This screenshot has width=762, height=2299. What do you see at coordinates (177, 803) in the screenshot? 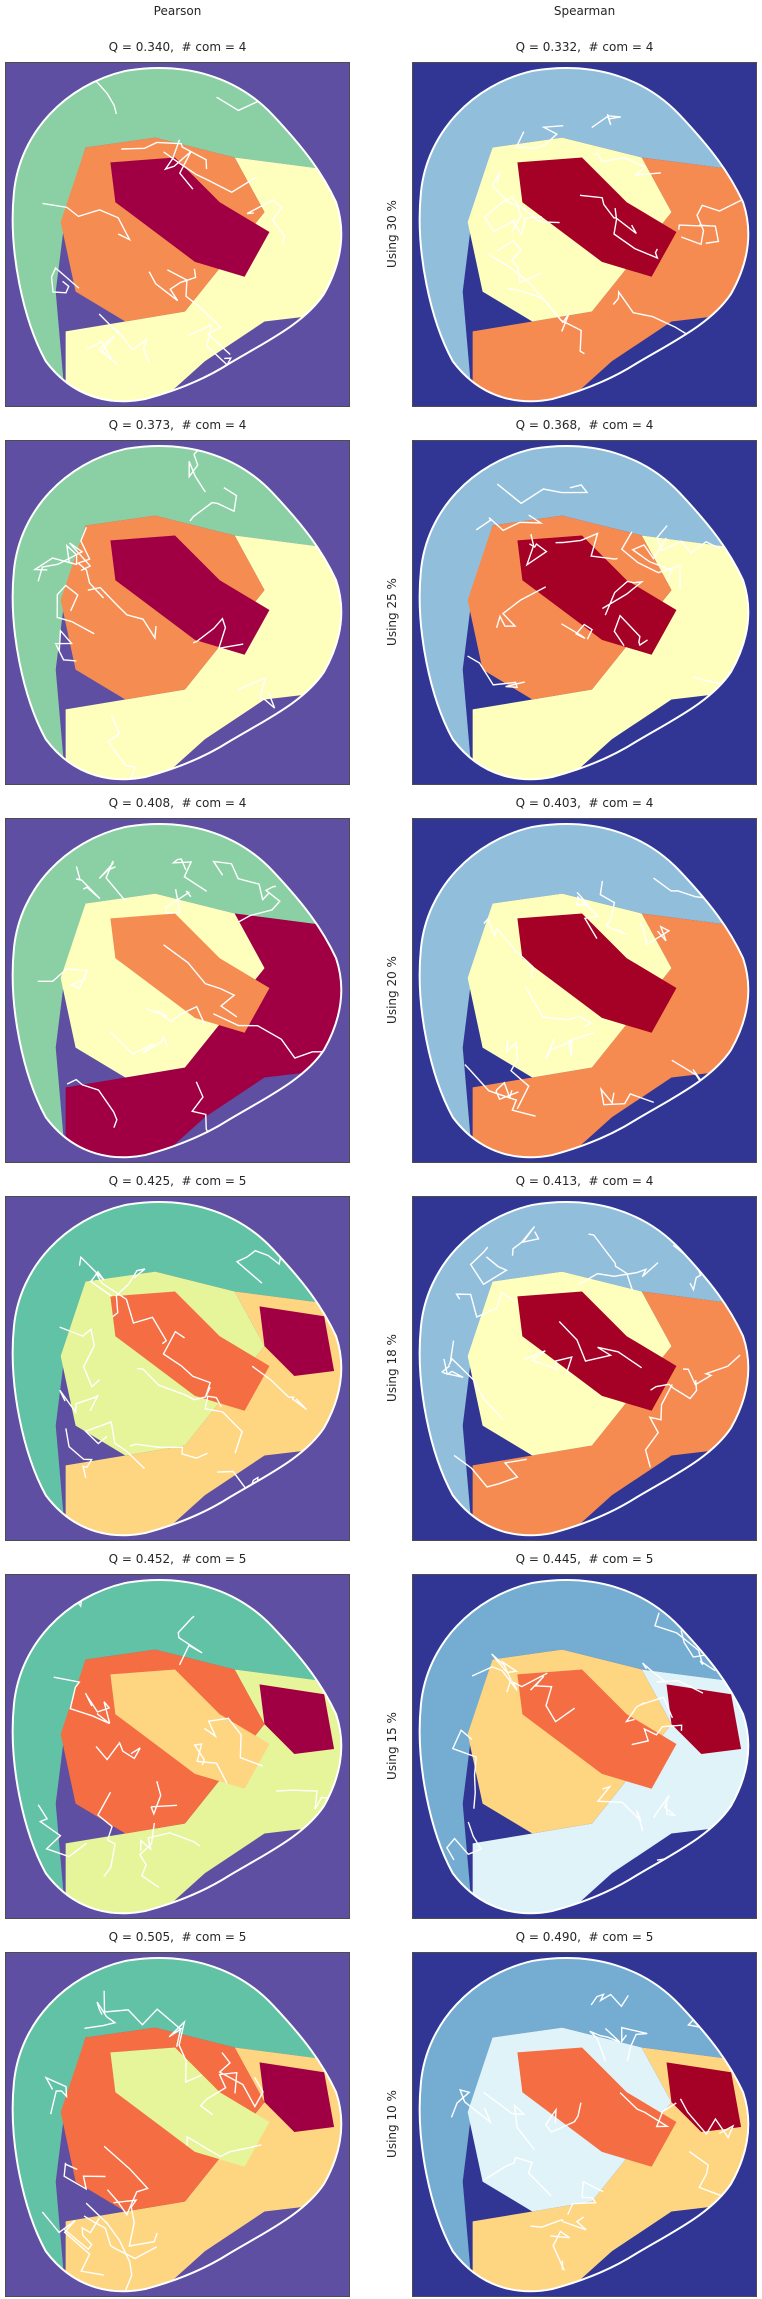
I see `panel-title: Q = 0.408, # com = 4` at bounding box center [177, 803].